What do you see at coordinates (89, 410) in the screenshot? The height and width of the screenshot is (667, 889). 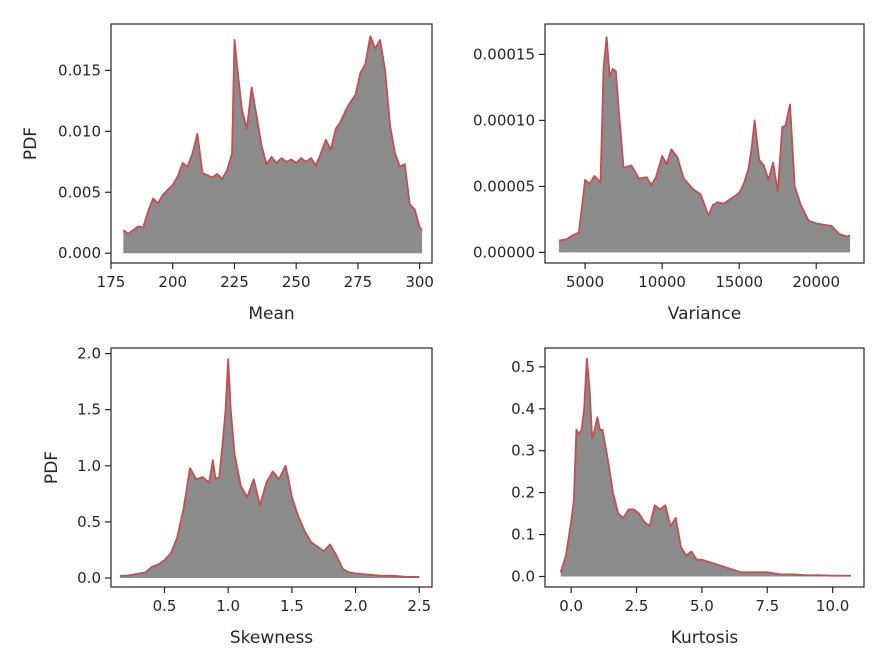 I see `y-tick-label: 1.5` at bounding box center [89, 410].